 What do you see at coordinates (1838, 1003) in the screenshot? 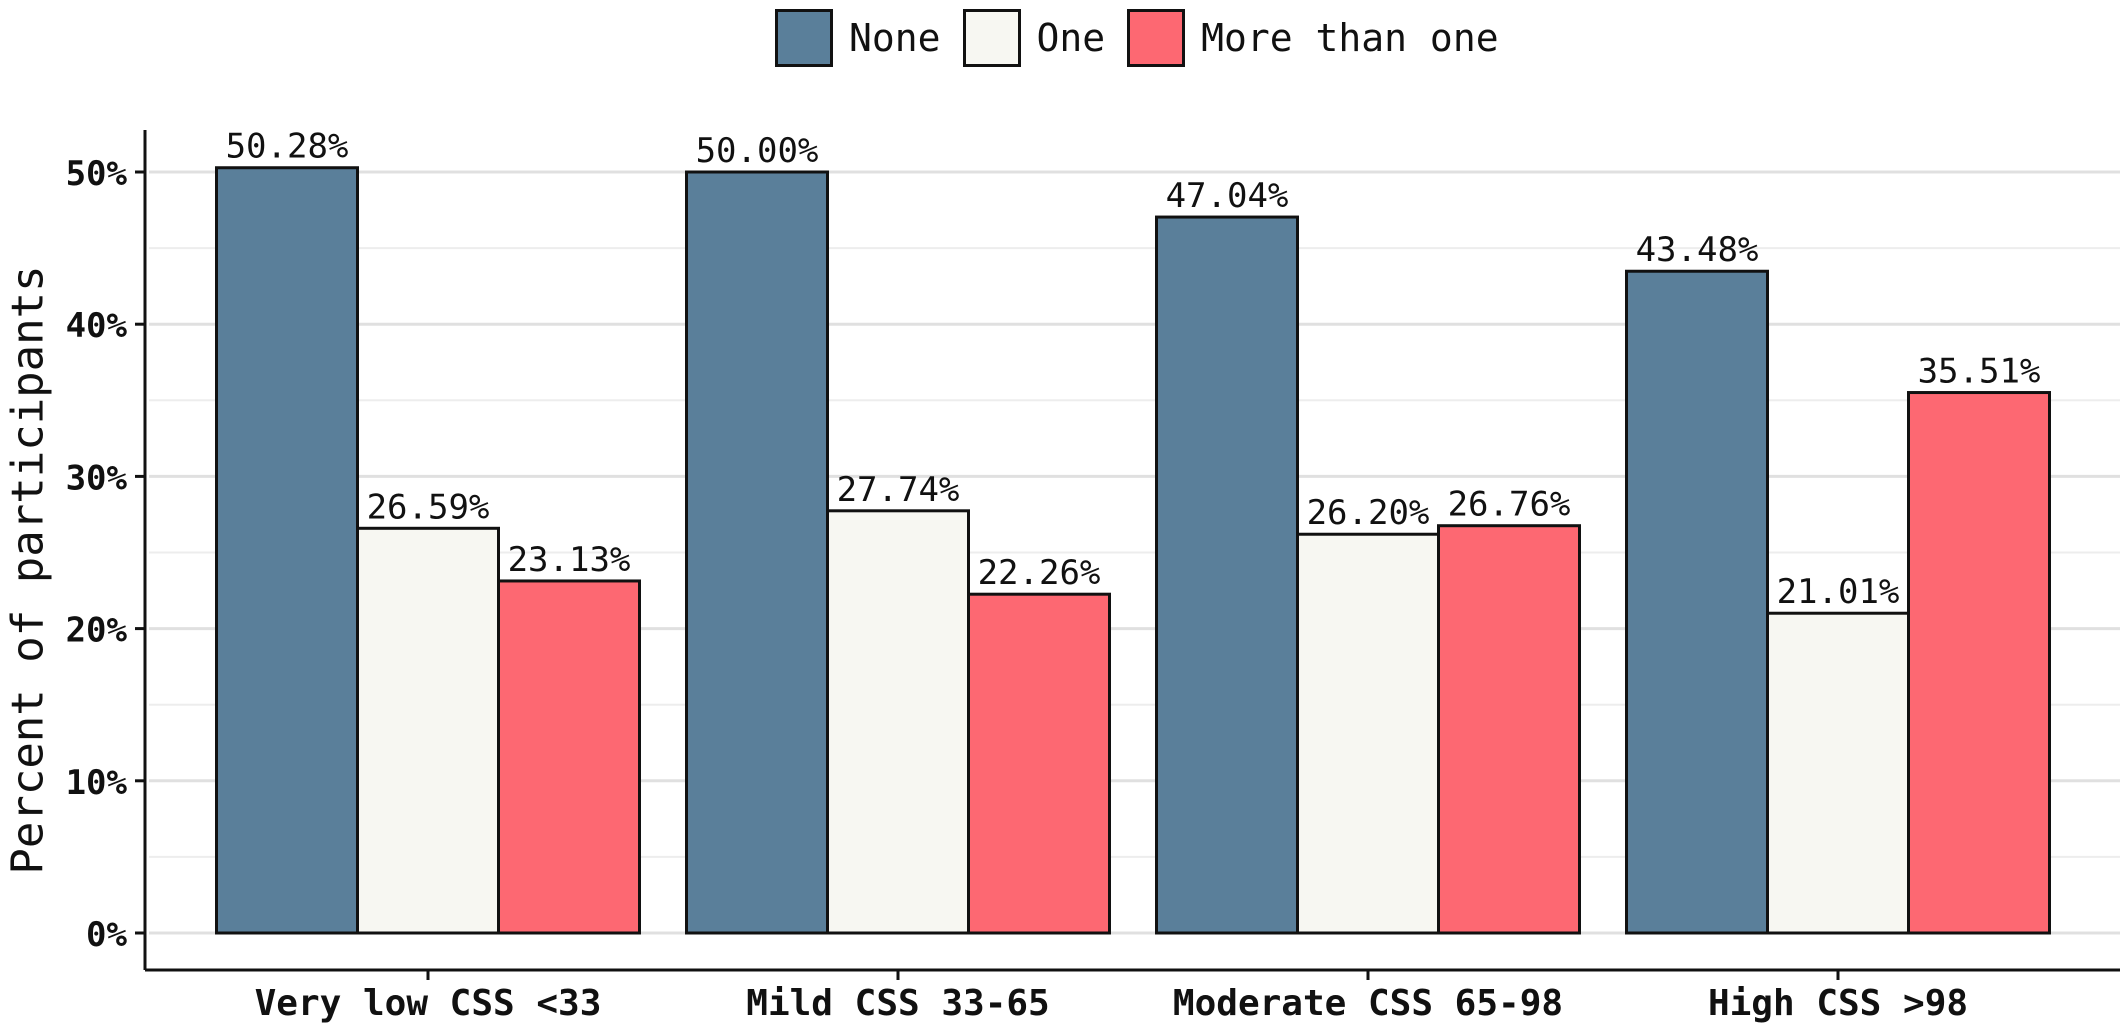
I see `x-tick-label: High CSS >98` at bounding box center [1838, 1003].